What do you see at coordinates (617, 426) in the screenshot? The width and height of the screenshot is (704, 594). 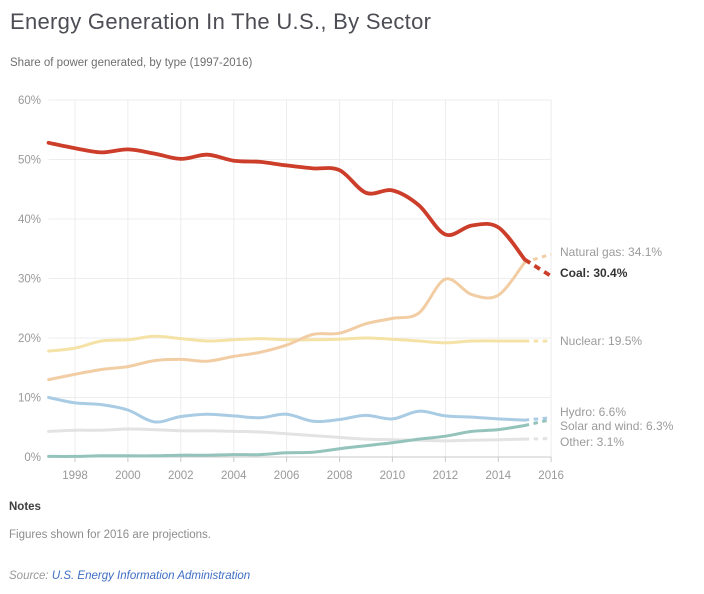 I see `end-label-solar-and-wind: Solar and wind: 6.3%` at bounding box center [617, 426].